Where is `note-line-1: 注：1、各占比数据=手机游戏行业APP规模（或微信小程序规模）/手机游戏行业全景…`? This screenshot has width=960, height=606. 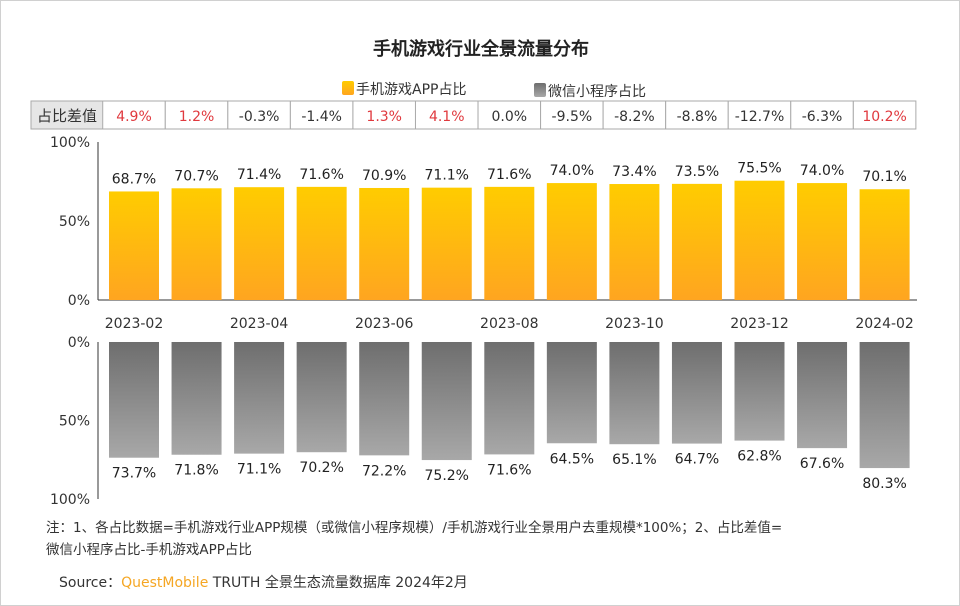
note-line-1: 注：1、各占比数据=手机游戏行业APP规模（或微信小程序规模）/手机游戏行业全景… is located at coordinates (414, 527).